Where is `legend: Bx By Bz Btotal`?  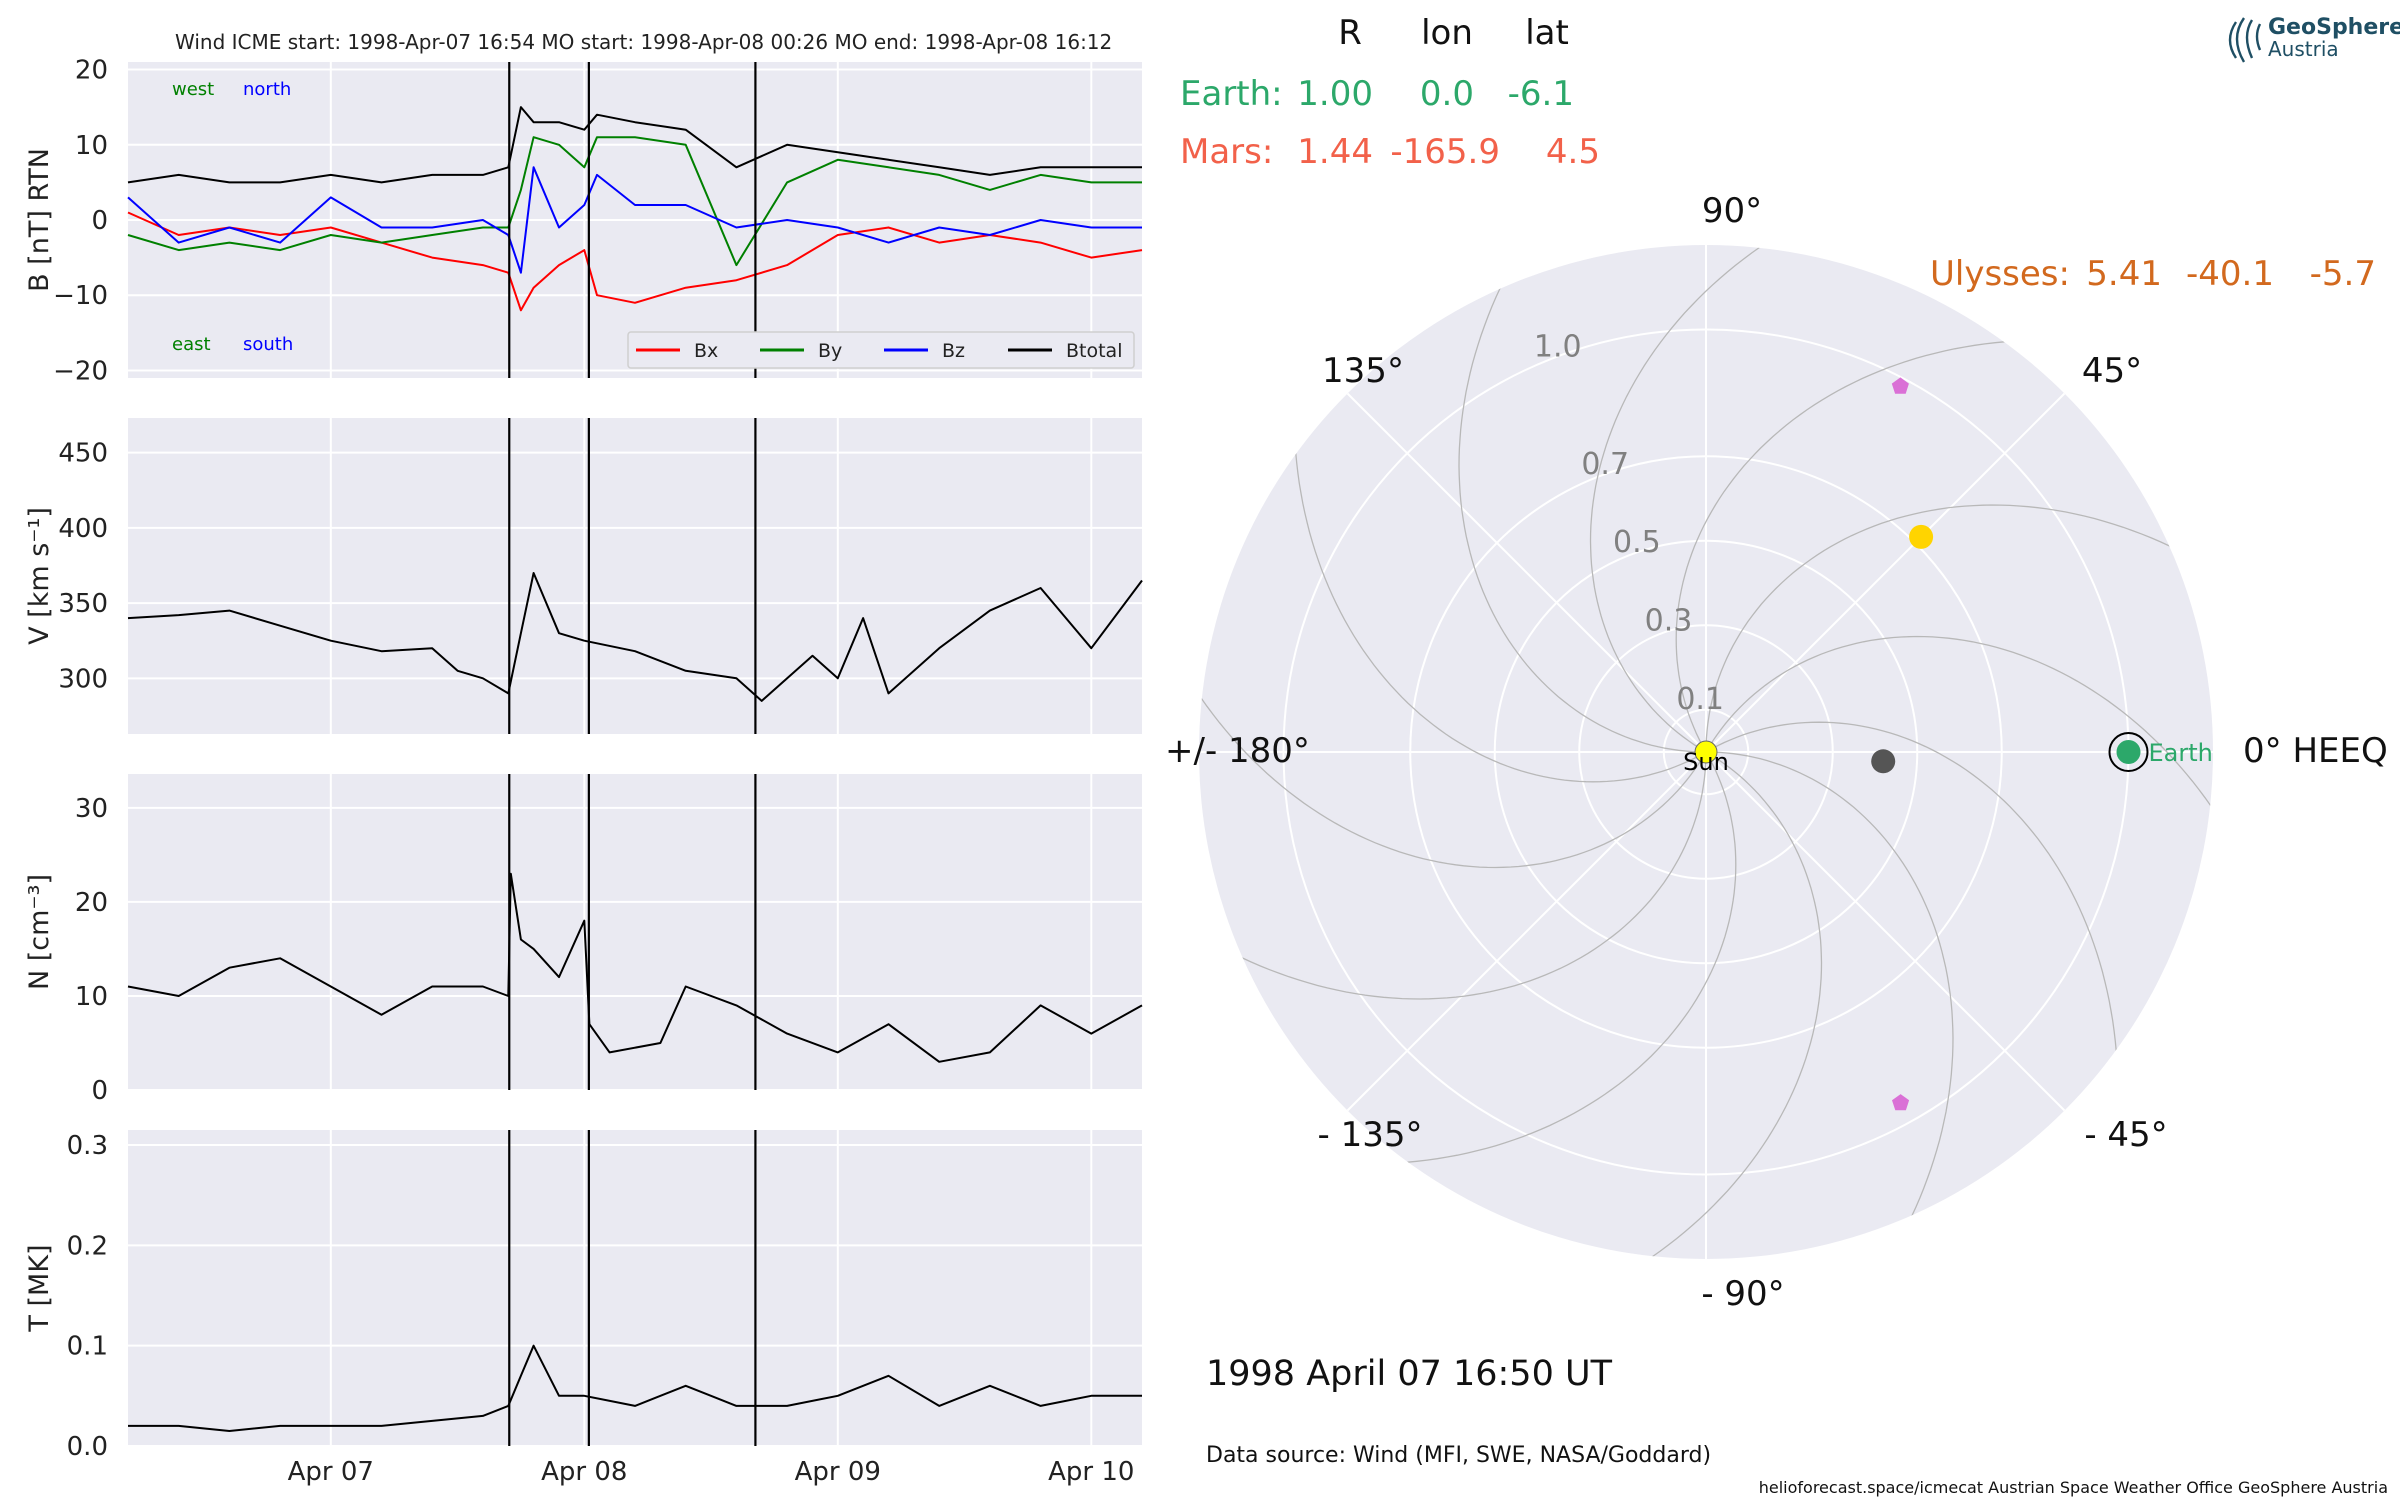 legend: Bx By Bz Btotal is located at coordinates (881, 350).